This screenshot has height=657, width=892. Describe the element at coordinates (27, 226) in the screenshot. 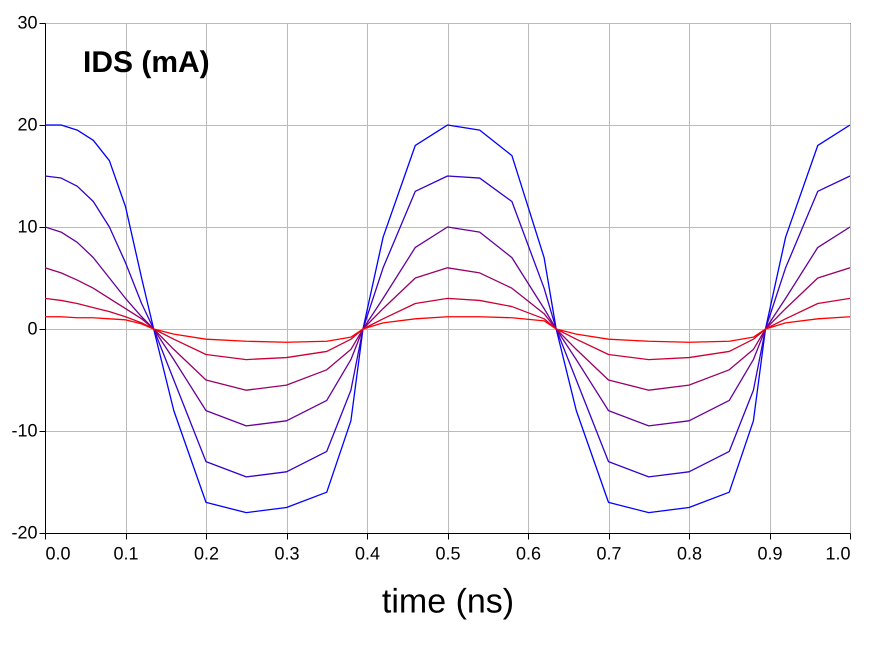

I see `y-tick-label: 10` at that location.